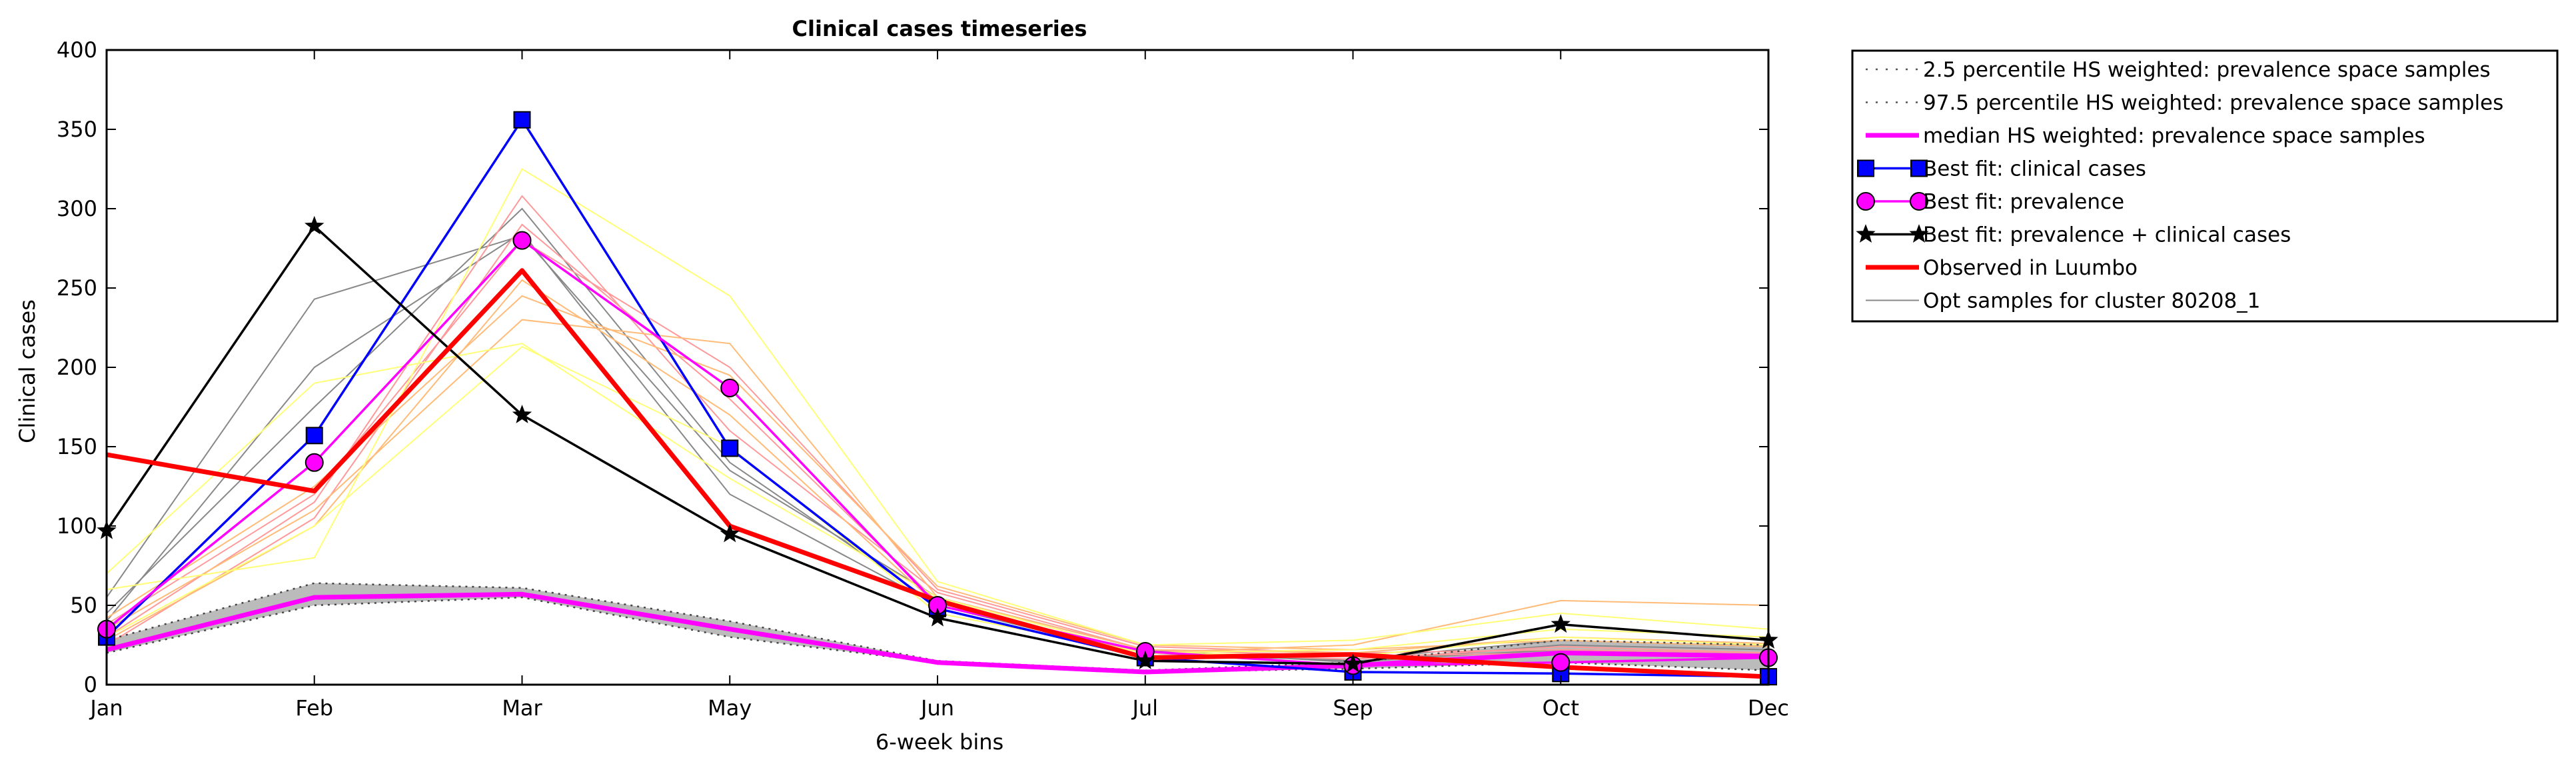  I want to click on y-axis-label: Clinical cases, so click(28, 371).